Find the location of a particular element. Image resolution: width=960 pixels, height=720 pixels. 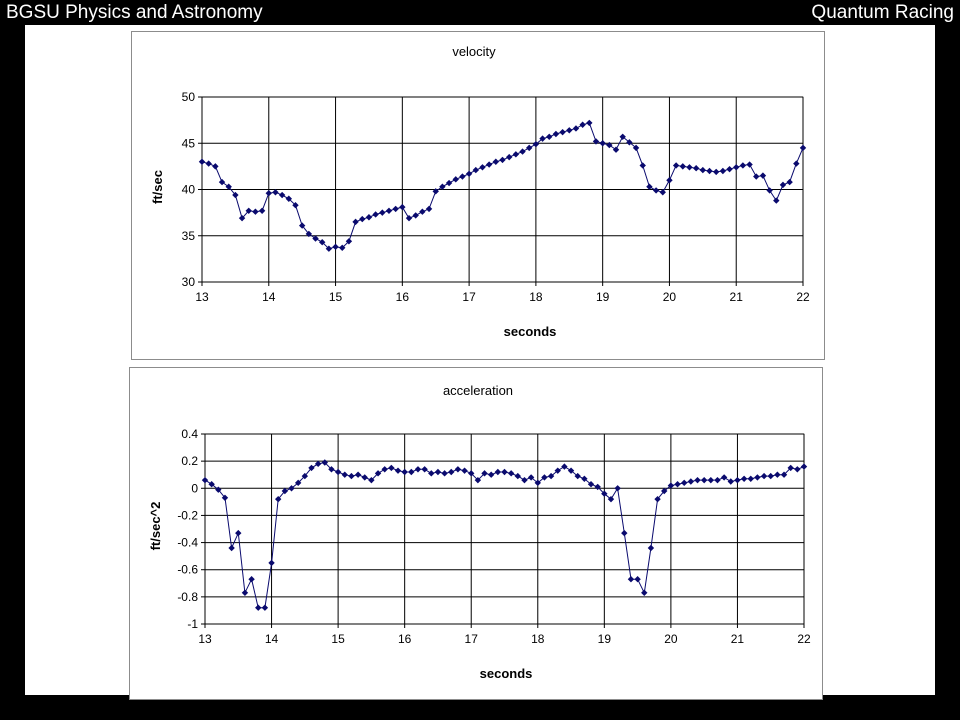

y-tick-label: -0.2 is located at coordinates (187, 515).